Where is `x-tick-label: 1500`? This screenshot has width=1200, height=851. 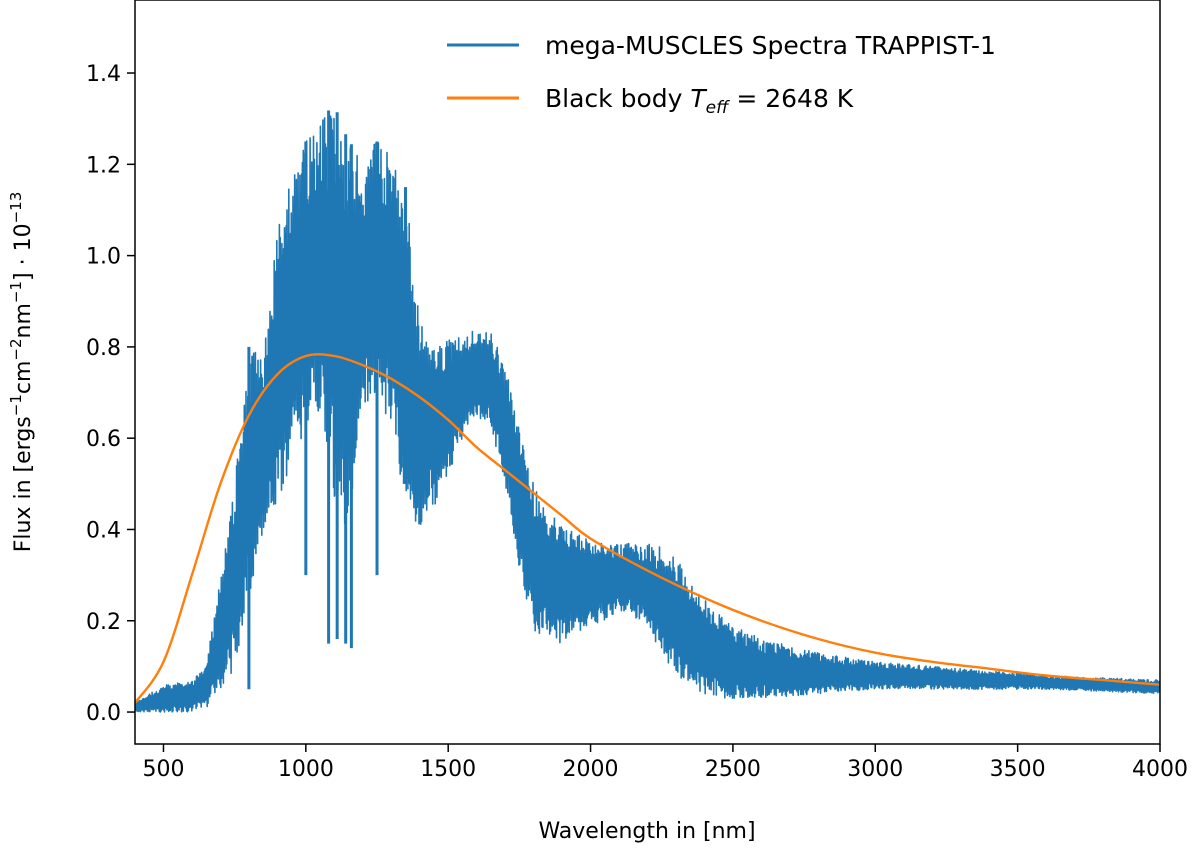 x-tick-label: 1500 is located at coordinates (448, 769).